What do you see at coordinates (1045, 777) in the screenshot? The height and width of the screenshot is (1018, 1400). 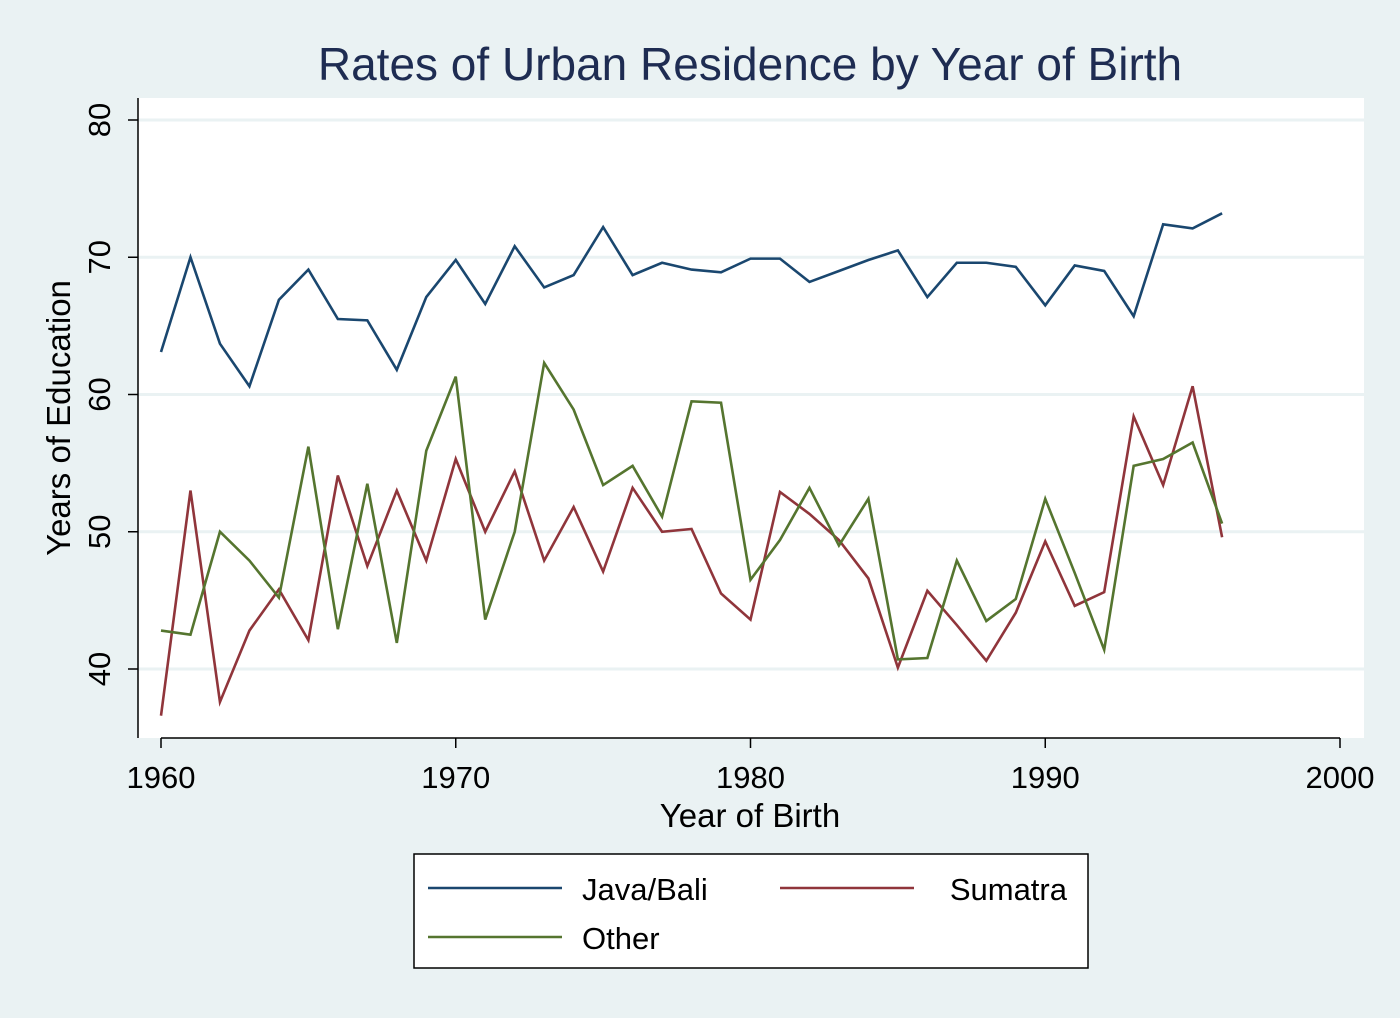 I see `x-tick-label-1990: 1990` at bounding box center [1045, 777].